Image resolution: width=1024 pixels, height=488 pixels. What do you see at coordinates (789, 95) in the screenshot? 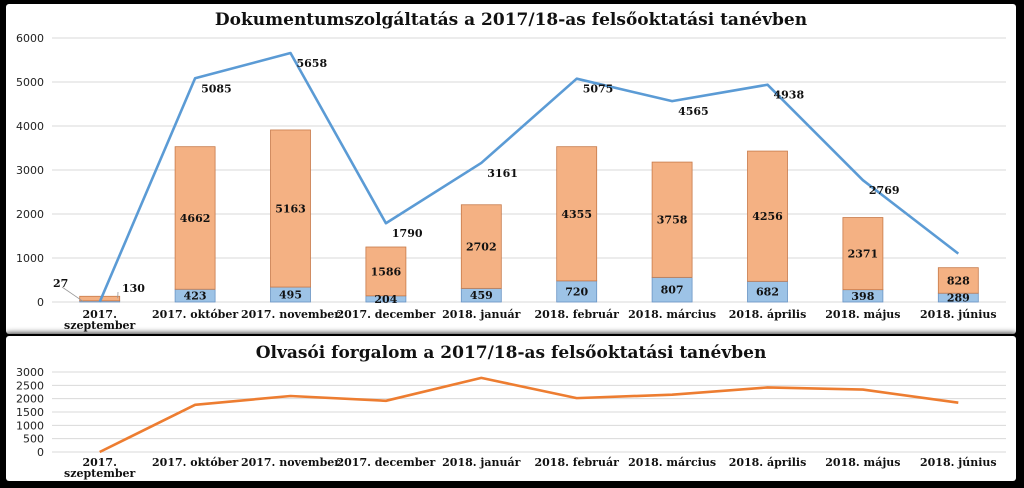
I see `line-data-label: 4938` at bounding box center [789, 95].